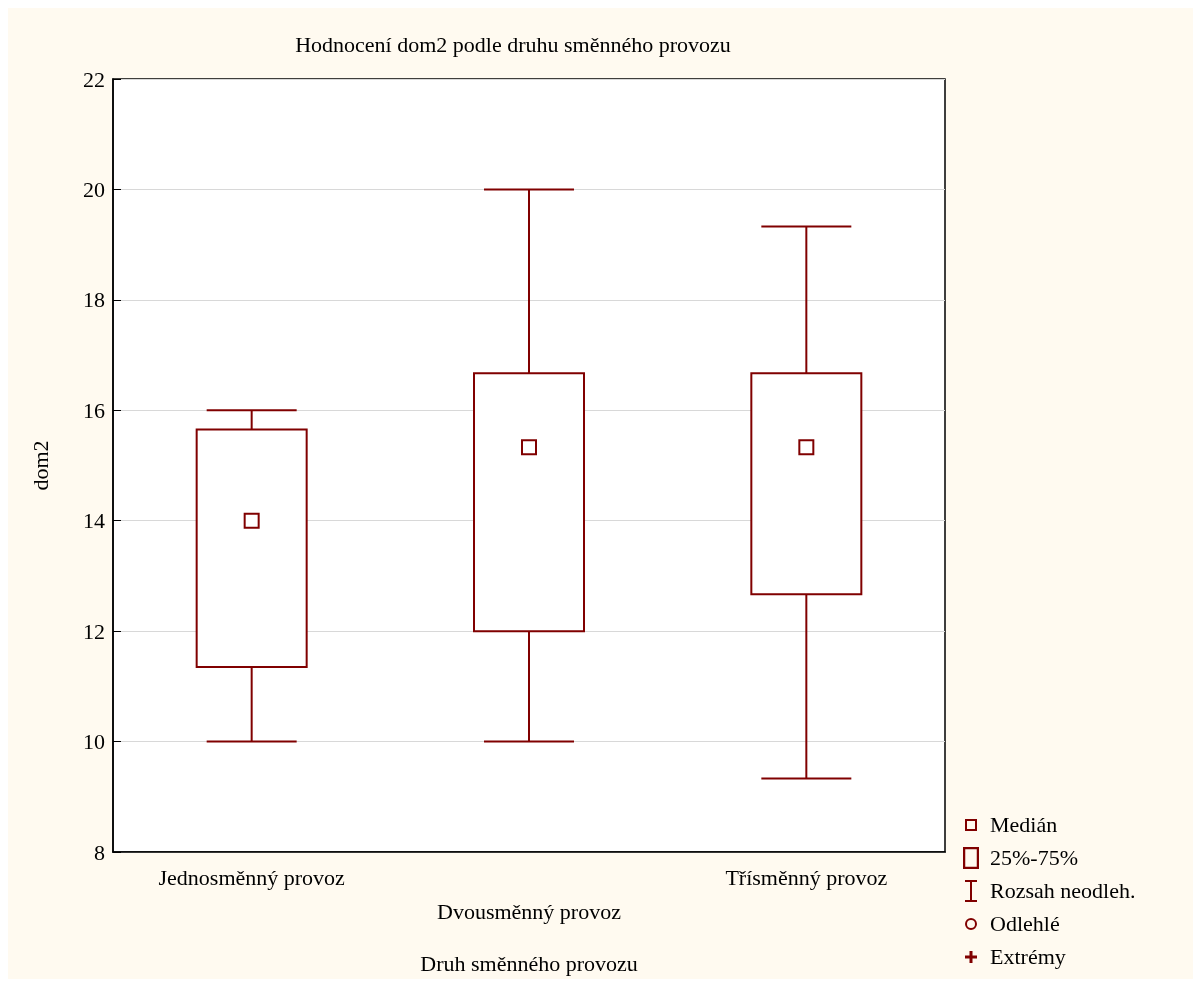 This screenshot has height=987, width=1201. I want to click on y-tick-label: 16, so click(94, 410).